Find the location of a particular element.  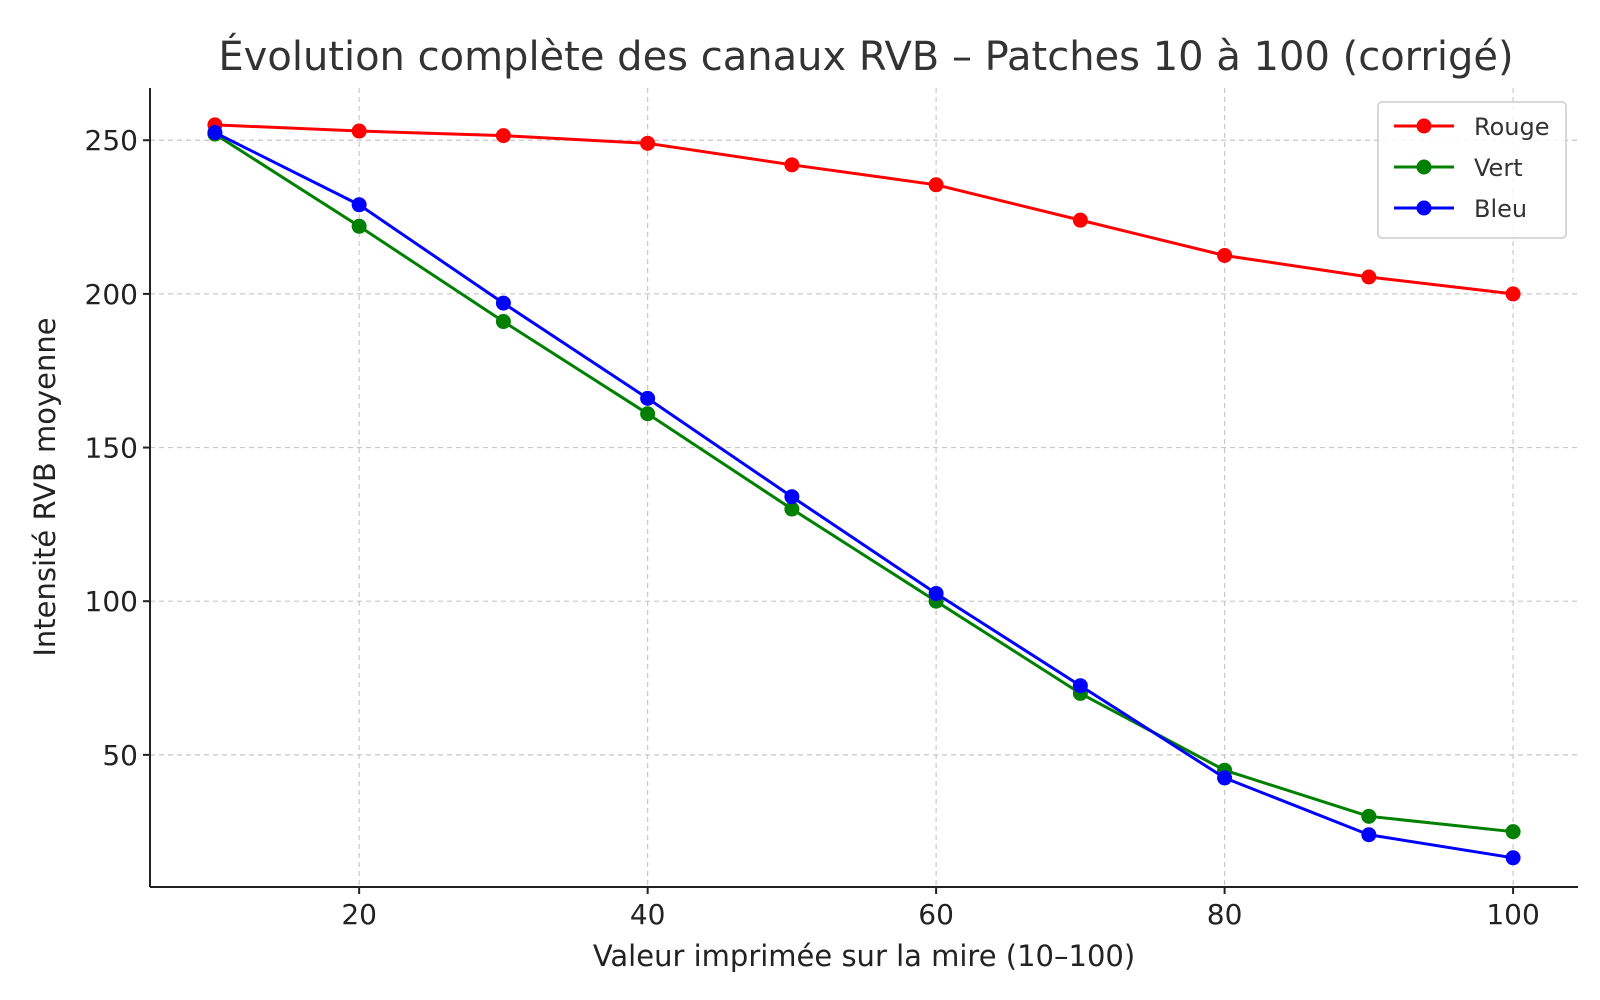

x-tick-label: 80 is located at coordinates (1225, 914).